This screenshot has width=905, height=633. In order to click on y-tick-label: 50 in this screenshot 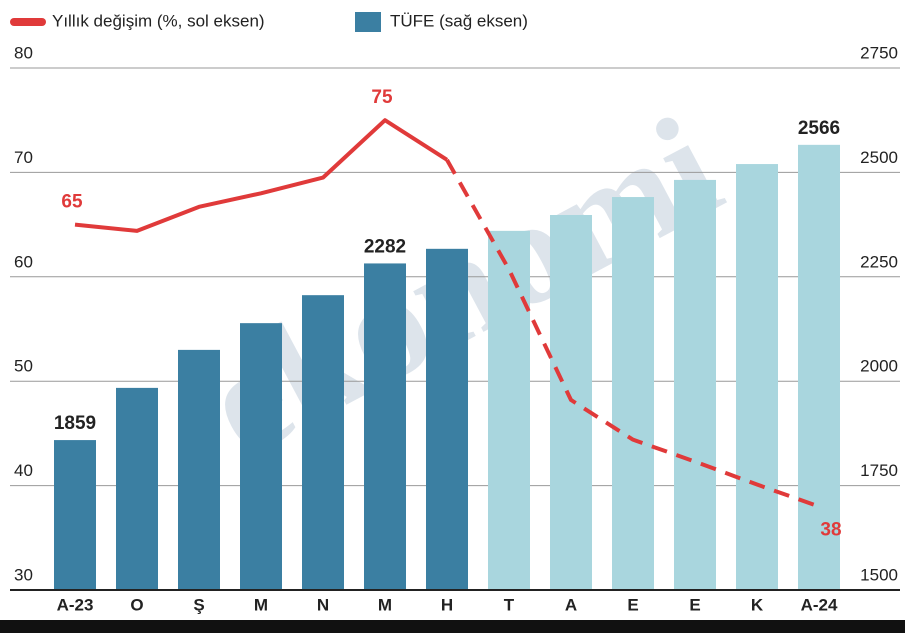, I will do `click(23, 366)`.